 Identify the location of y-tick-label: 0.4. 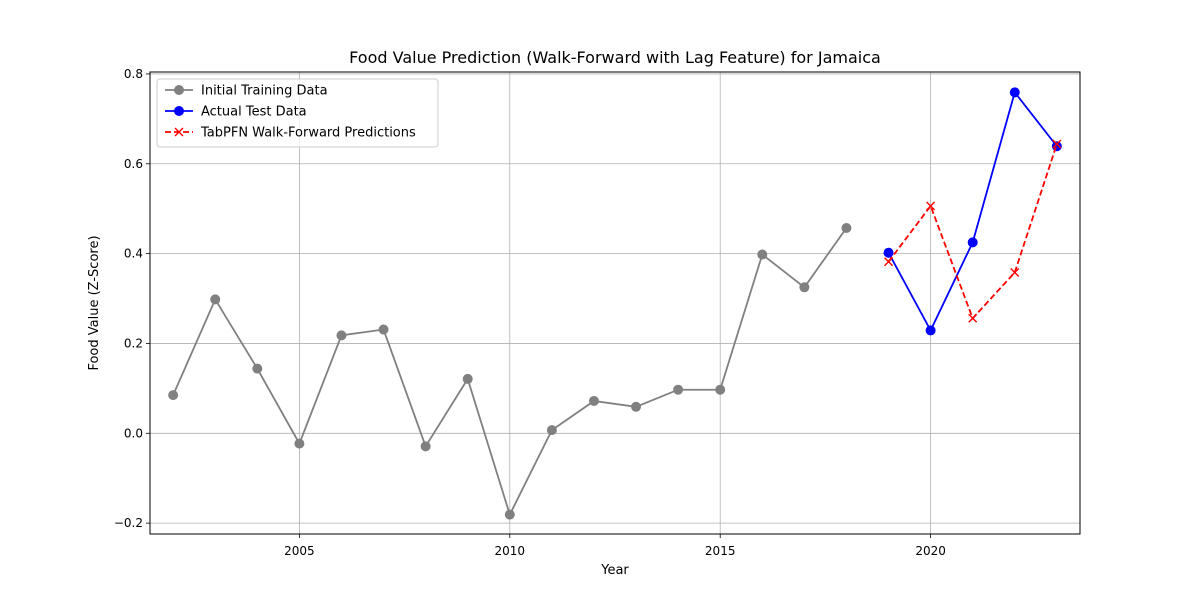
(133, 254).